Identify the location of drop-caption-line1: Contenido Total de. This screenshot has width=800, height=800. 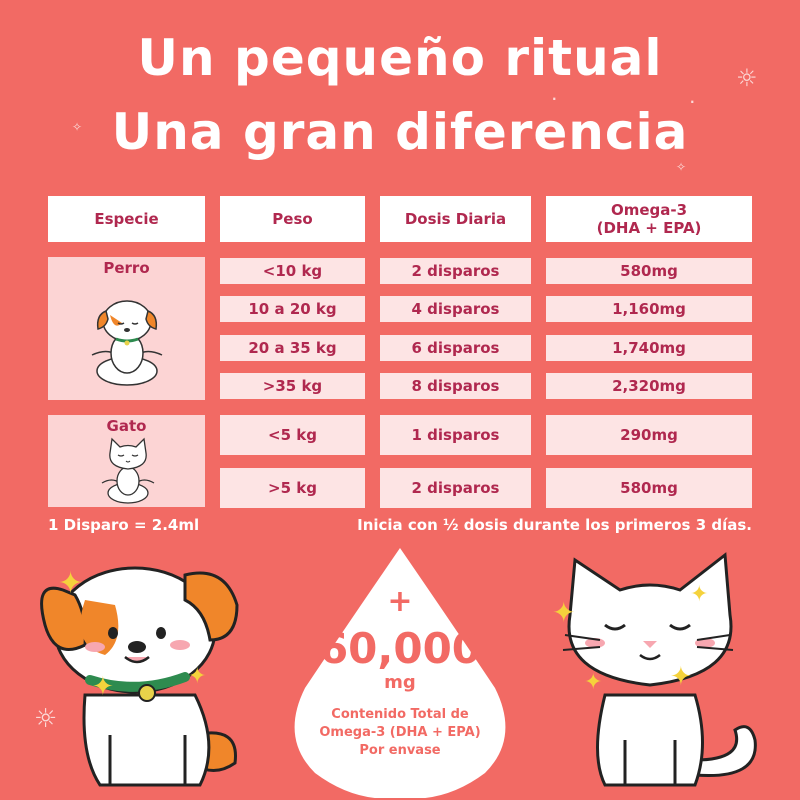
(400, 714).